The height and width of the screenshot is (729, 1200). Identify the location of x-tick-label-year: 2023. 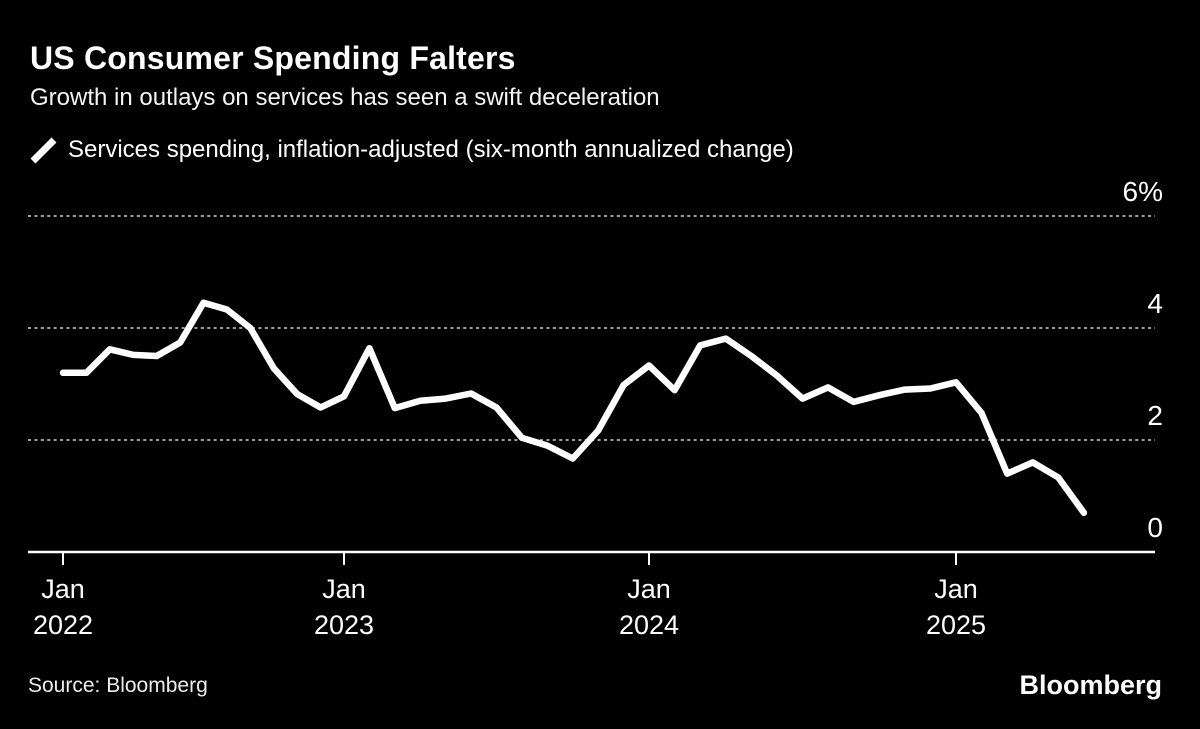
(344, 625).